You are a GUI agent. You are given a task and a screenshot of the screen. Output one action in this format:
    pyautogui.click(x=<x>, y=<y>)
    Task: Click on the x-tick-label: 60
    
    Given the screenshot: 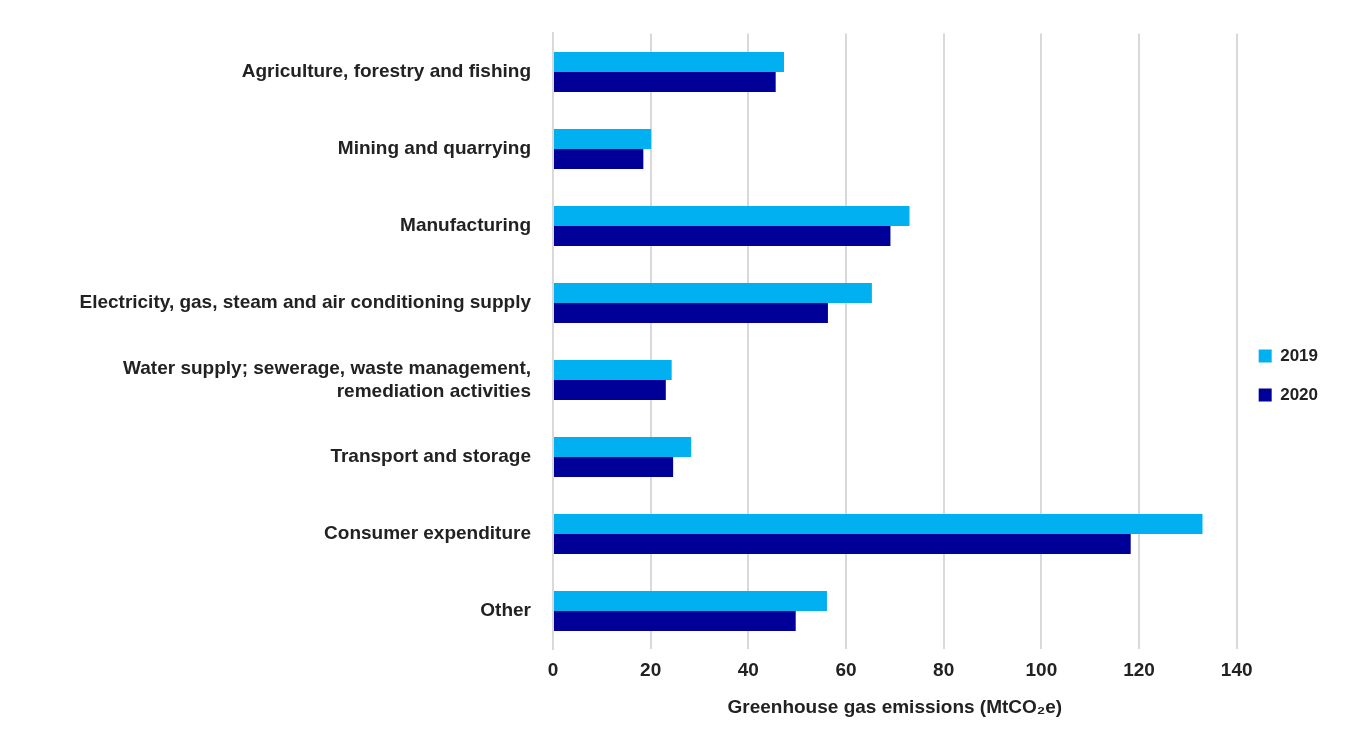 What is the action you would take?
    pyautogui.click(x=846, y=670)
    